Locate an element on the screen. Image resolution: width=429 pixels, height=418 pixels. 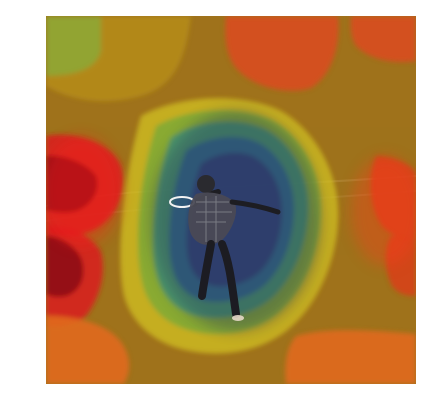
region-bottom-left-orange is located at coordinates (88, 350).